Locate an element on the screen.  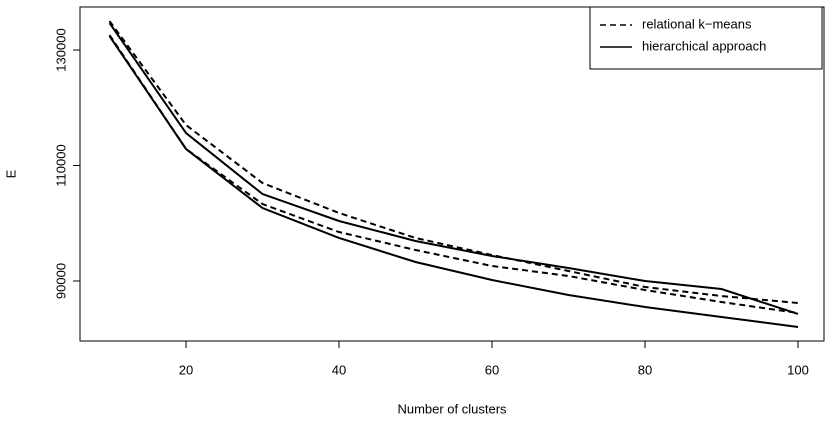
x-axis-label: Number of clusters is located at coordinates (452, 408).